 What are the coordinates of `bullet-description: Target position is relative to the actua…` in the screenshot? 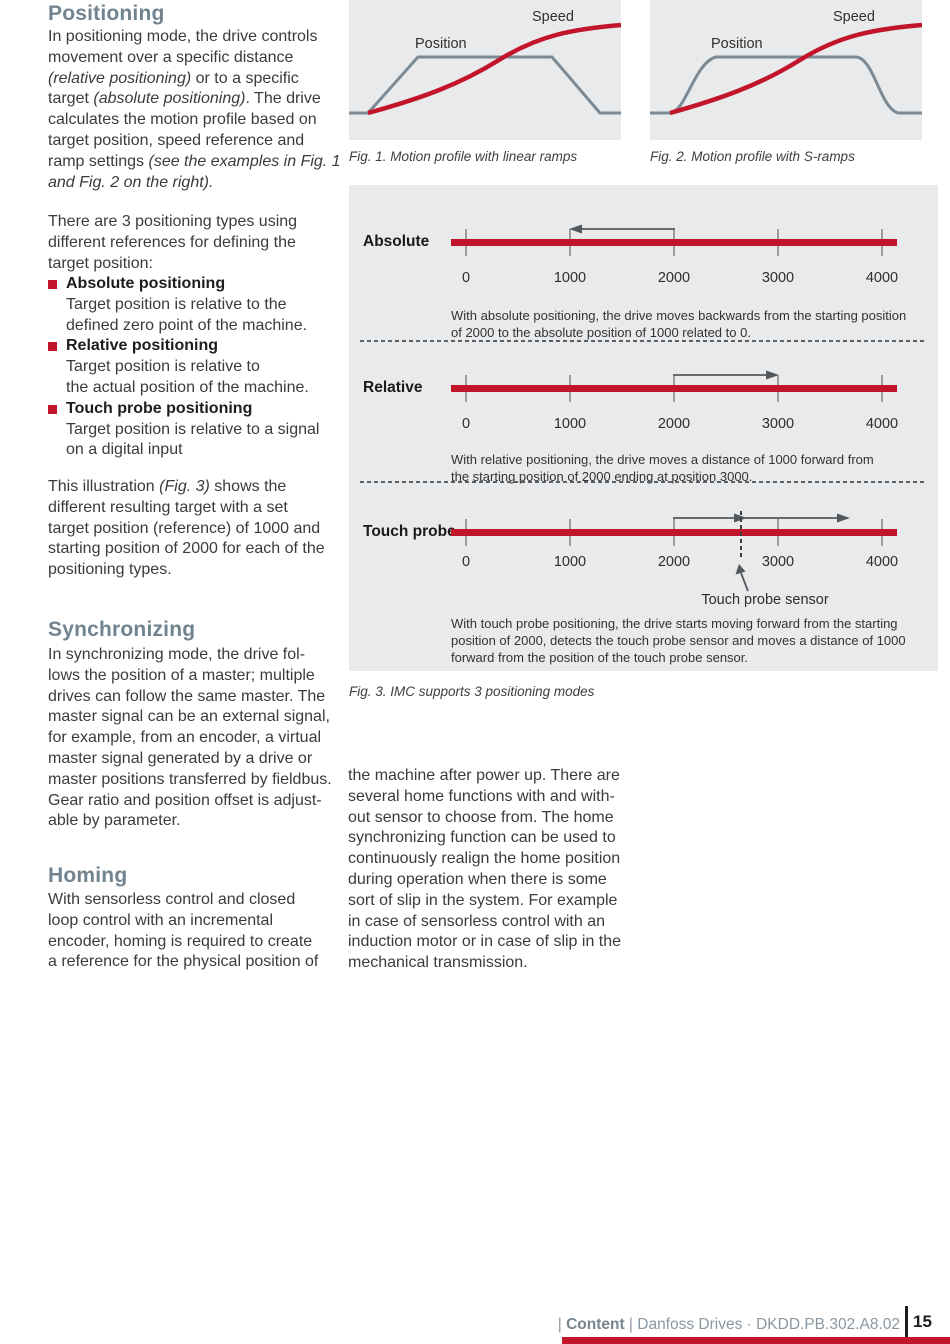 It's located at (187, 377).